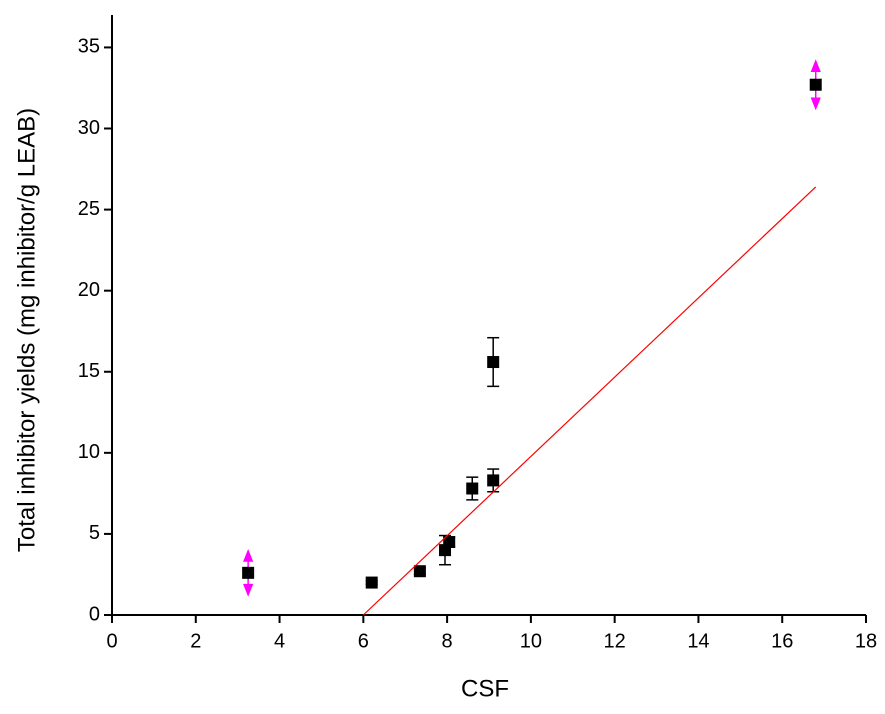 The image size is (885, 714). What do you see at coordinates (89, 452) in the screenshot?
I see `y-tick-label: 10` at bounding box center [89, 452].